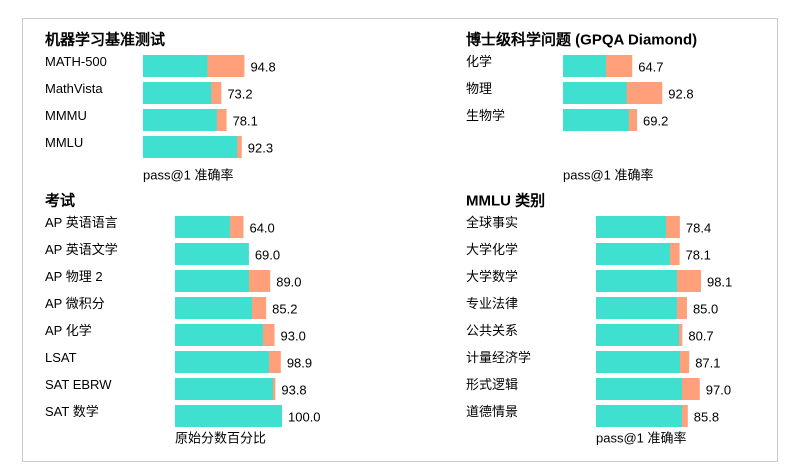 Image resolution: width=800 pixels, height=471 pixels. I want to click on category-label: AP 英语文学, so click(81, 249).